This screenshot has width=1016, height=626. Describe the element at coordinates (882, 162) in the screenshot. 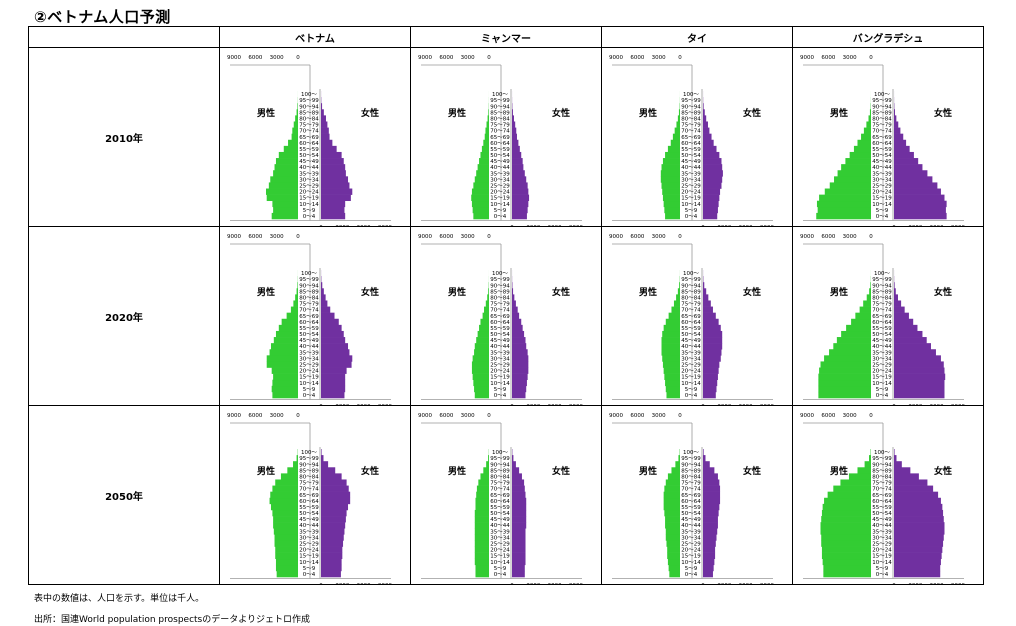

I see `age-group-label: 45～49` at that location.